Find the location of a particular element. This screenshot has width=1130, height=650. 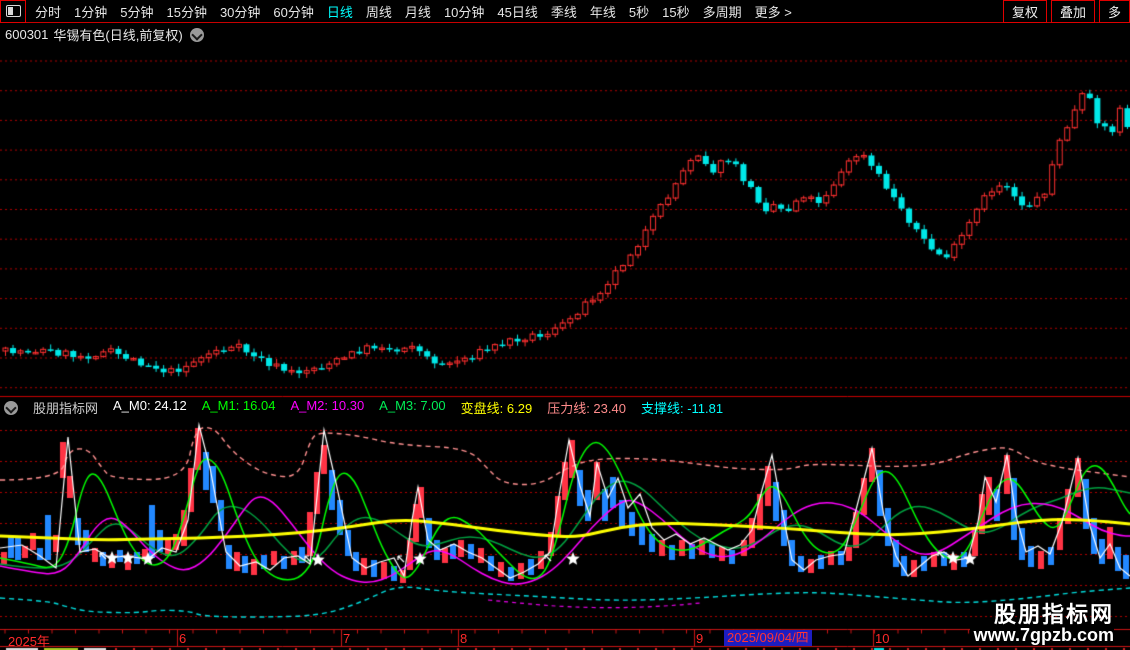

indicator-field-A_M3: A_M3: 7.00 is located at coordinates (412, 405).